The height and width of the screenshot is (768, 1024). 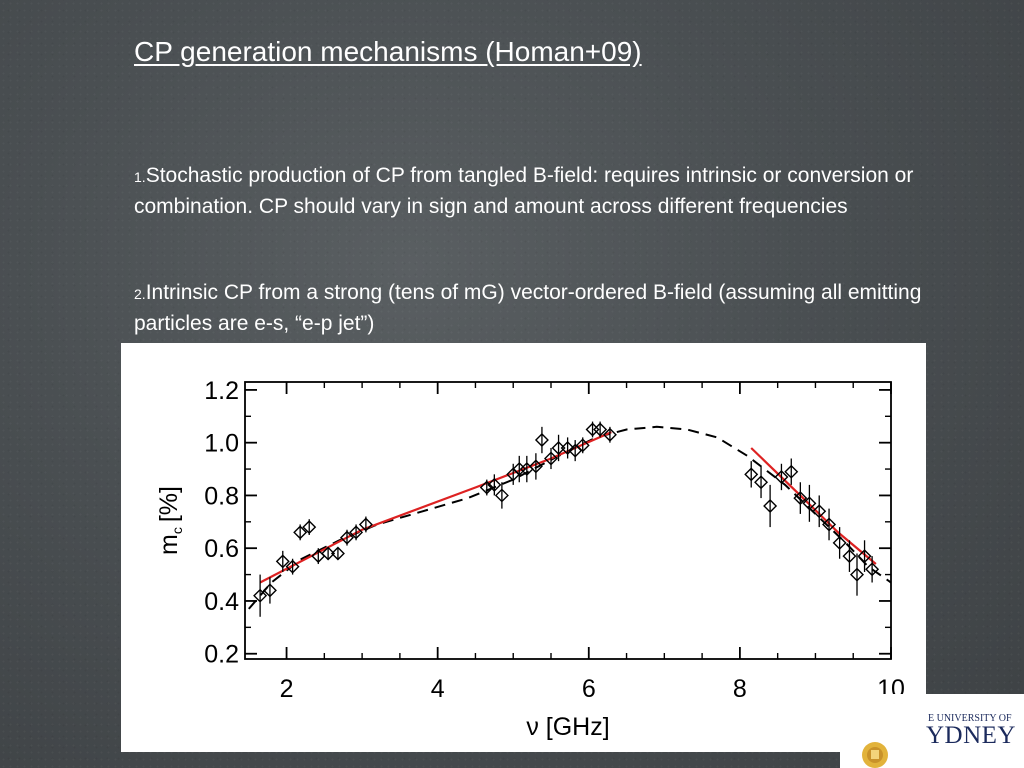 What do you see at coordinates (875, 755) in the screenshot?
I see `crest-icon` at bounding box center [875, 755].